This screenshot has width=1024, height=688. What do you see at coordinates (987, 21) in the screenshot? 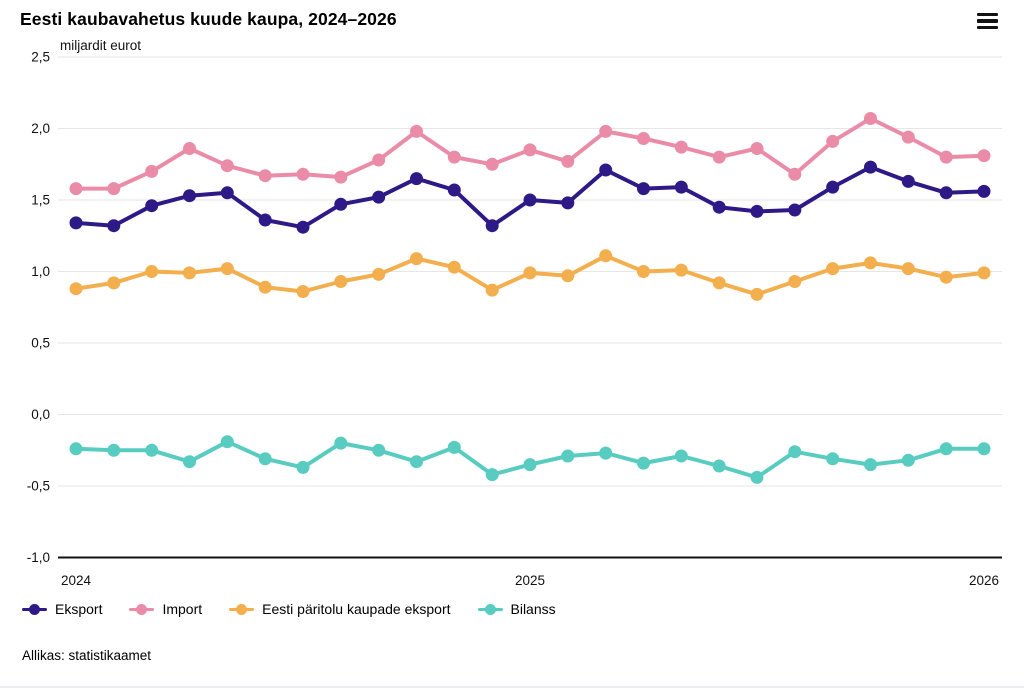
I see `chart-context-menu-button` at bounding box center [987, 21].